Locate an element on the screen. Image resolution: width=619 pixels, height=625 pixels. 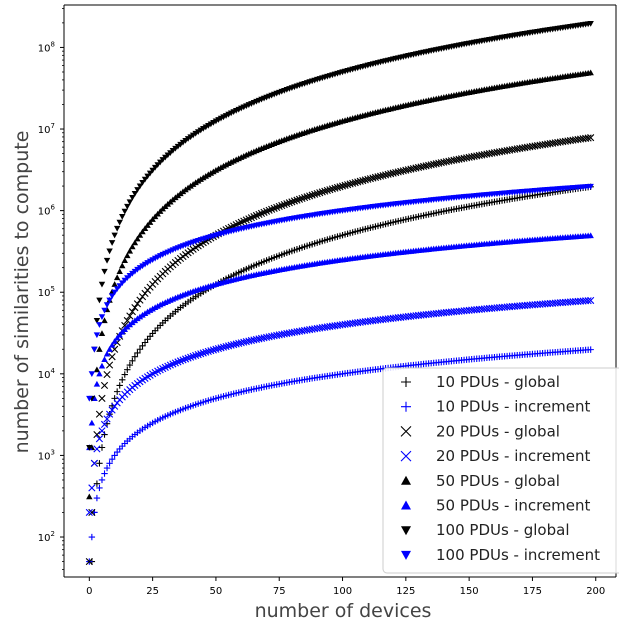
x-tick-label: 0 is located at coordinates (89, 591).